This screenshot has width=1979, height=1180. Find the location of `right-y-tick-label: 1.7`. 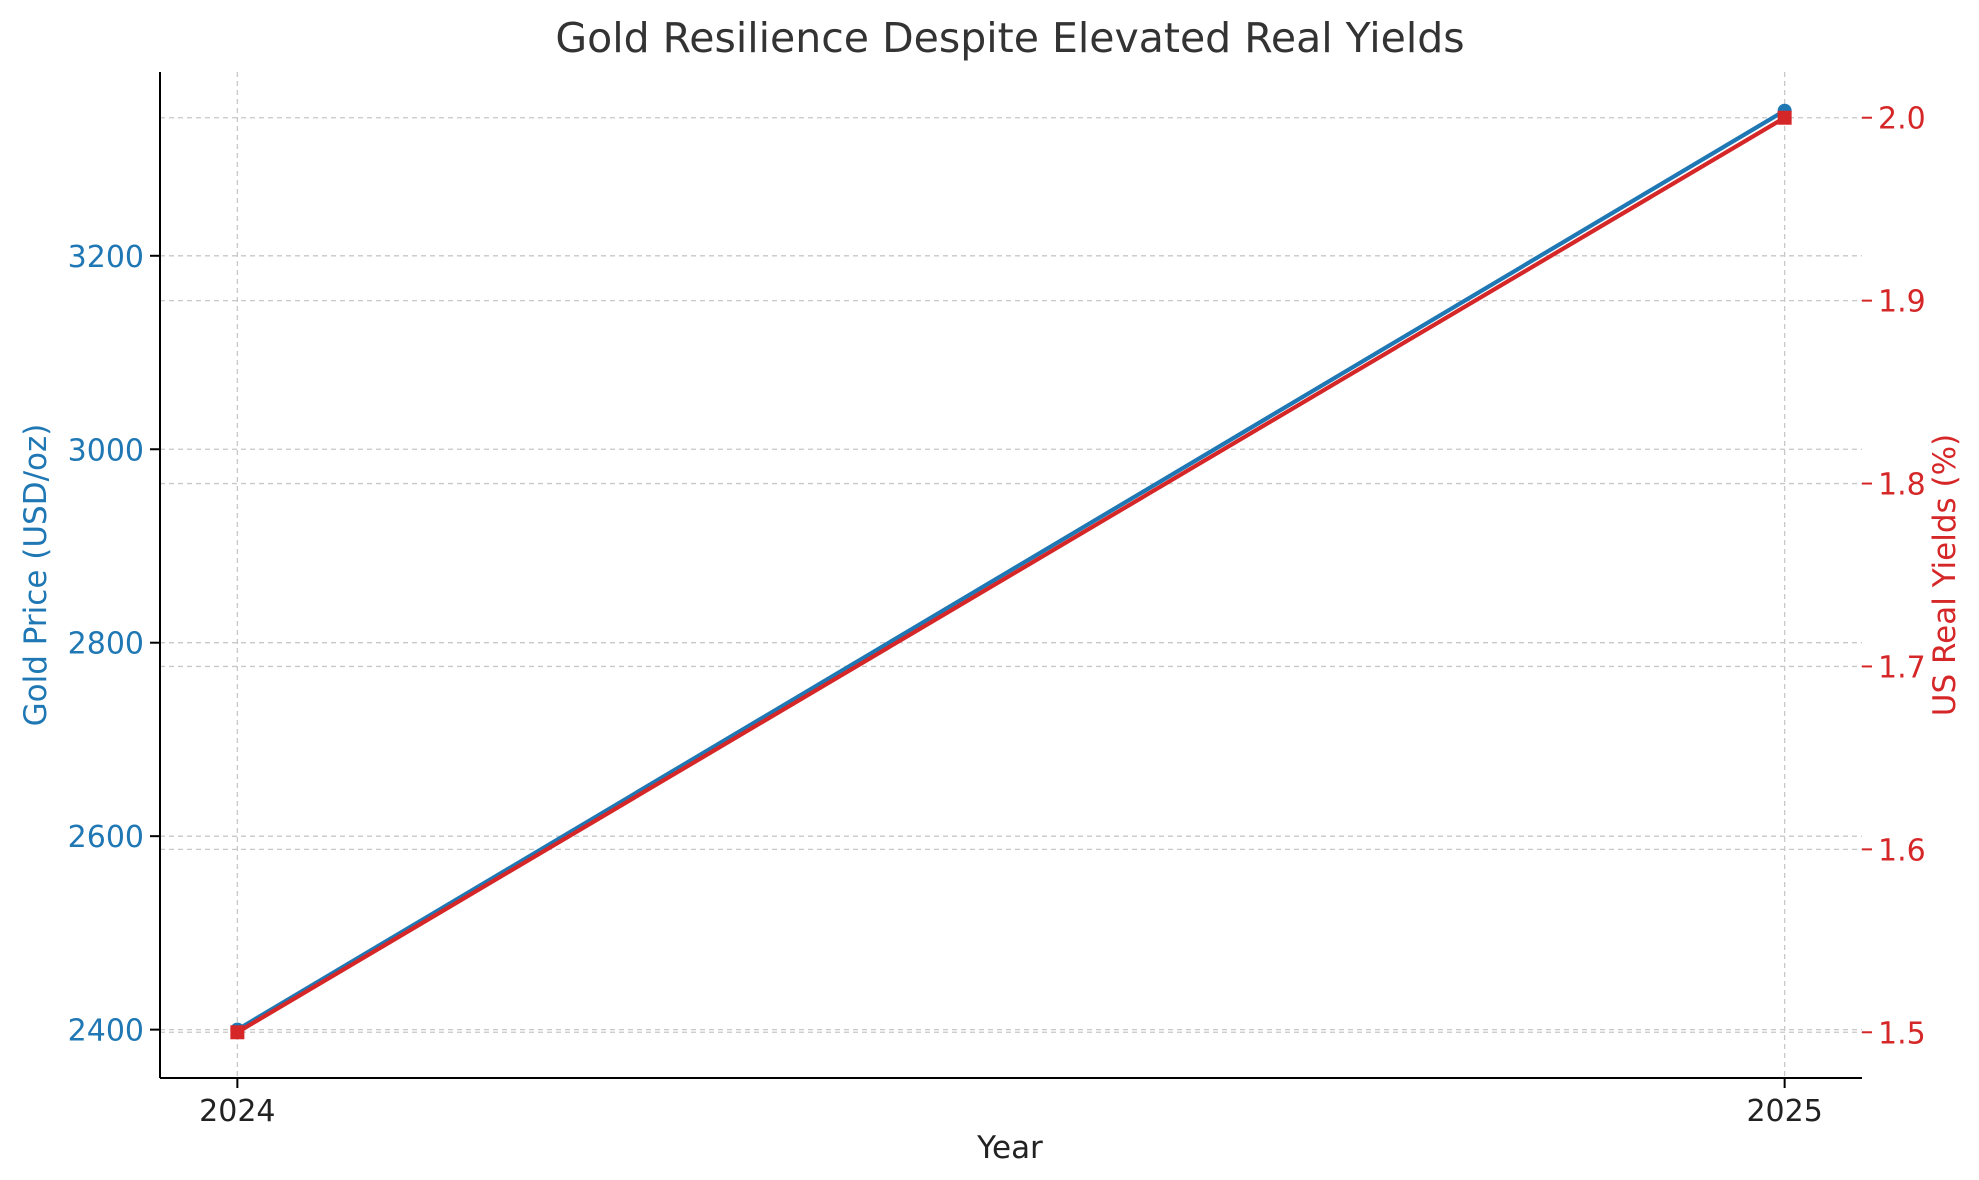

right-y-tick-label: 1.7 is located at coordinates (1902, 667).